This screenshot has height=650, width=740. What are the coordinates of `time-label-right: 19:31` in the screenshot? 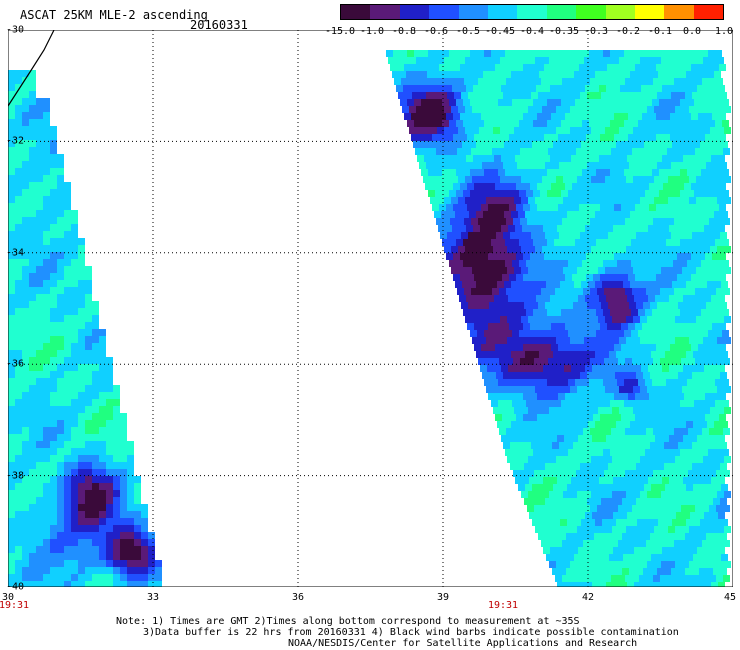 It's located at (503, 605).